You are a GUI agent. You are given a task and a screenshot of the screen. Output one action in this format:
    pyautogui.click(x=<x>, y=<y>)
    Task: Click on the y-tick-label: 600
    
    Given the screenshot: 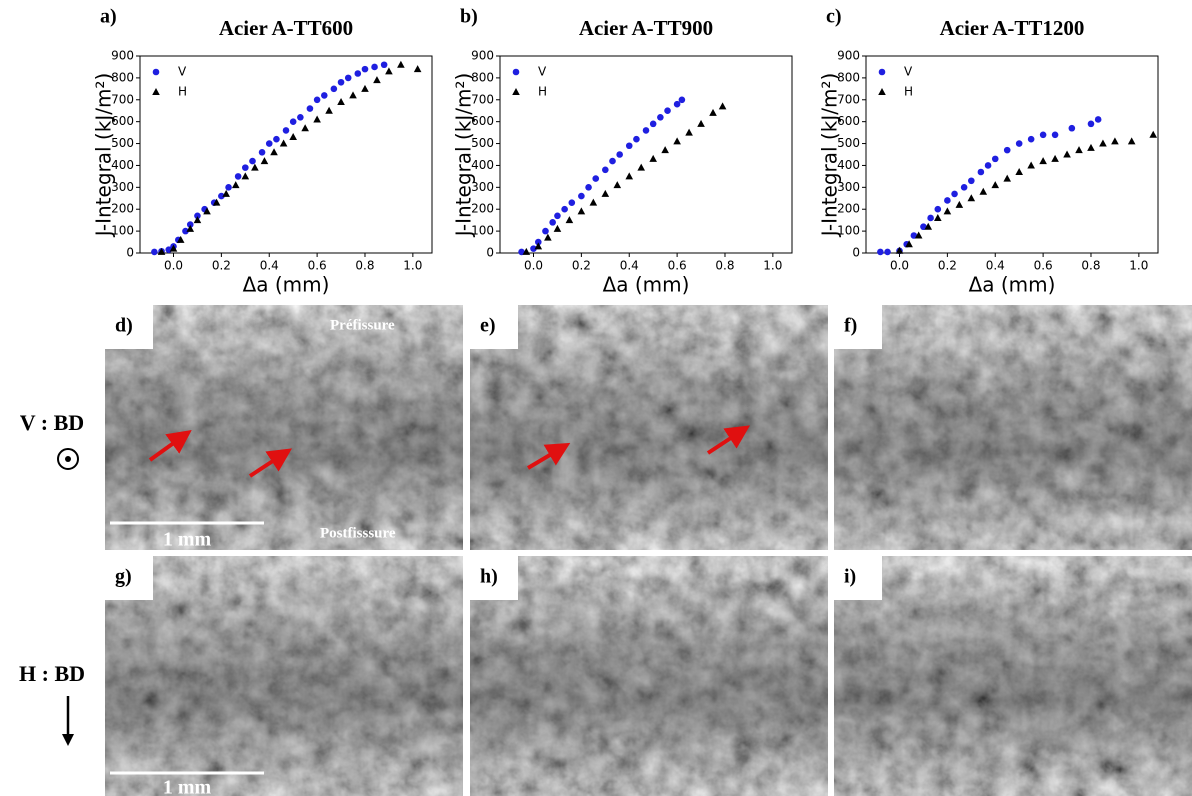 What is the action you would take?
    pyautogui.click(x=848, y=121)
    